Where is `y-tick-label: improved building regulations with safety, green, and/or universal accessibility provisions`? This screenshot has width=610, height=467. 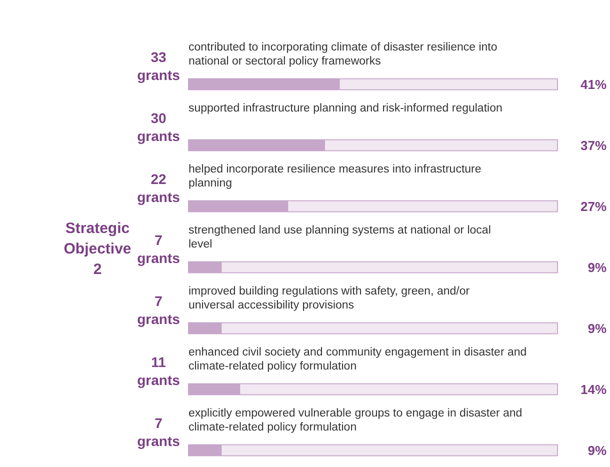 y-tick-label: improved building regulations with safety, green, and/or universal accessibility provisions is located at coordinates (329, 299).